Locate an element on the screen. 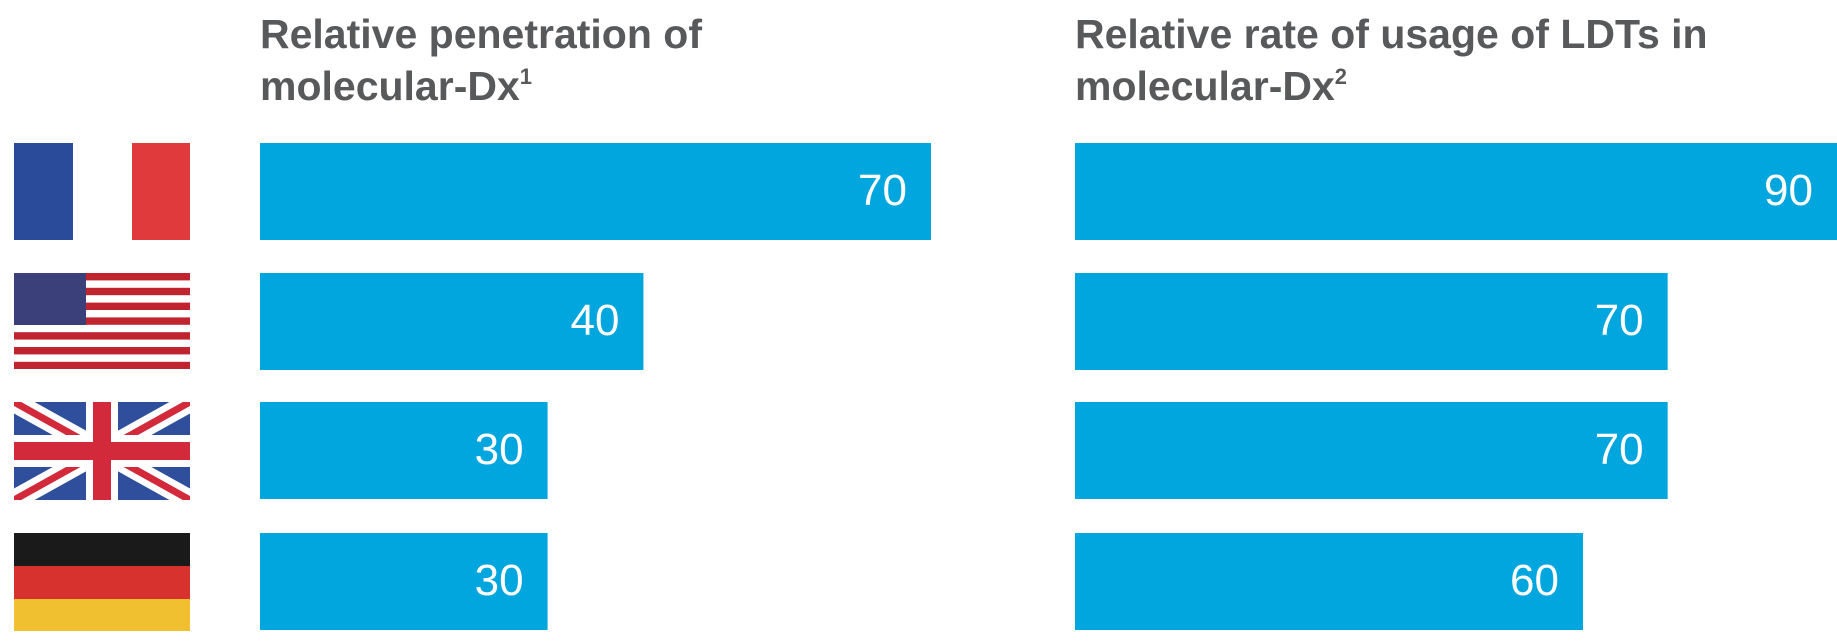 The height and width of the screenshot is (641, 1837). flag-uk is located at coordinates (102, 451).